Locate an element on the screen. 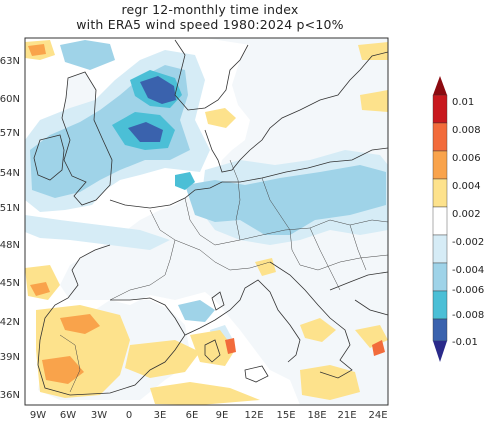  lon-label: 9E is located at coordinates (222, 415).